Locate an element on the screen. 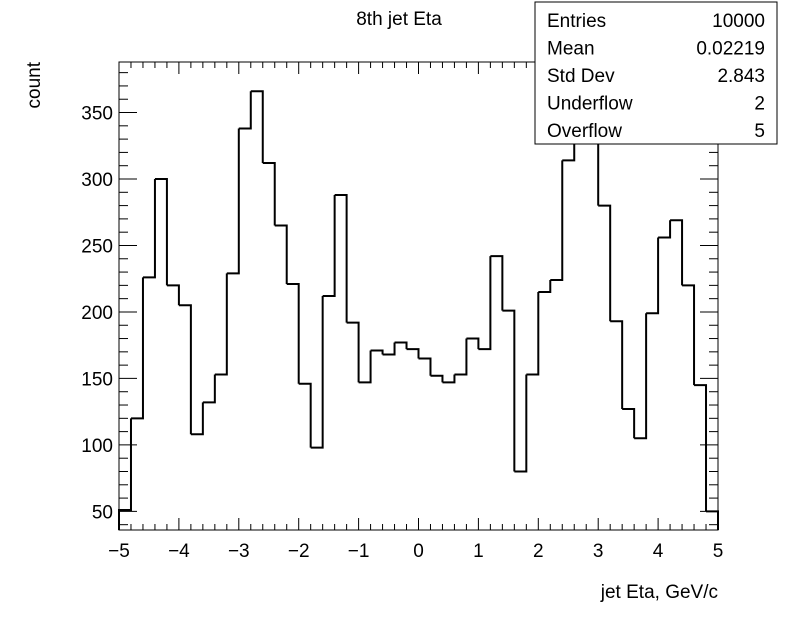 The width and height of the screenshot is (798, 624). y-tick-label: 200 is located at coordinates (97, 313).